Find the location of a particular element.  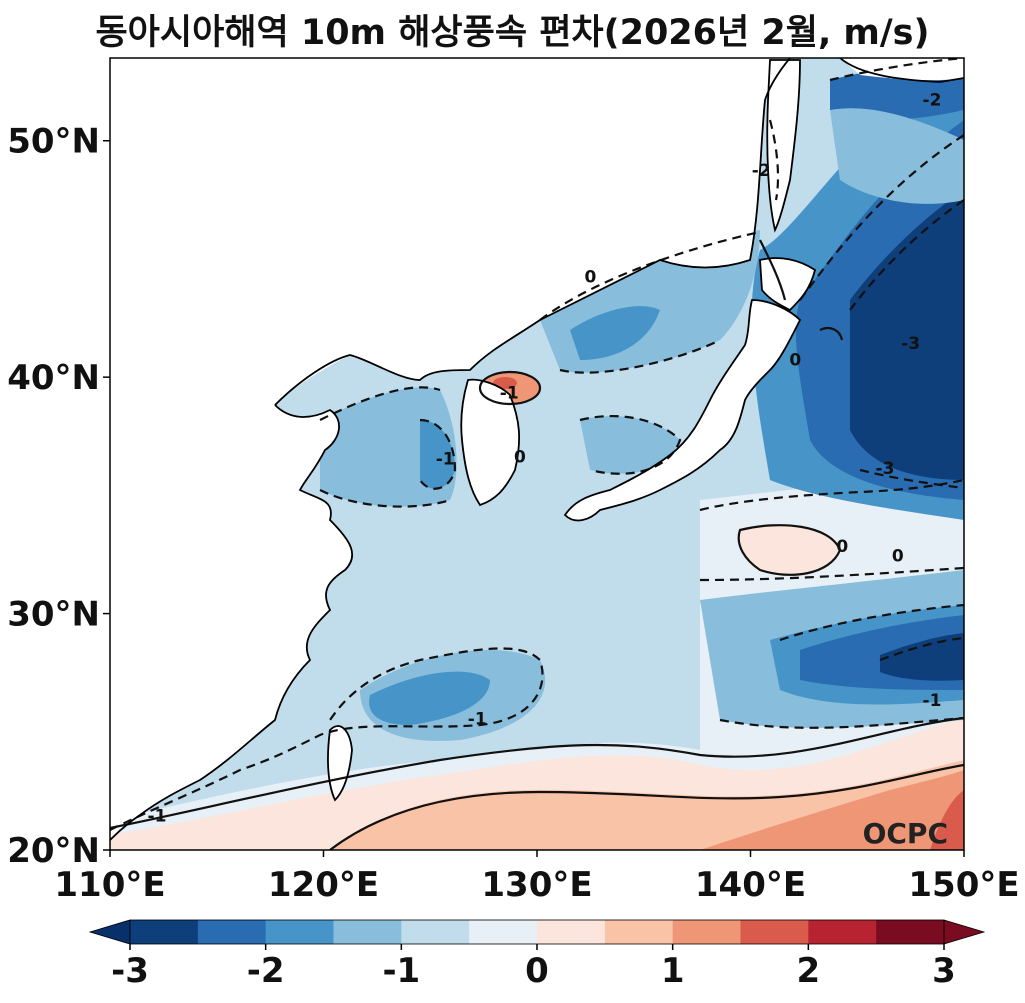

land-kamchatka is located at coordinates (902, 69).